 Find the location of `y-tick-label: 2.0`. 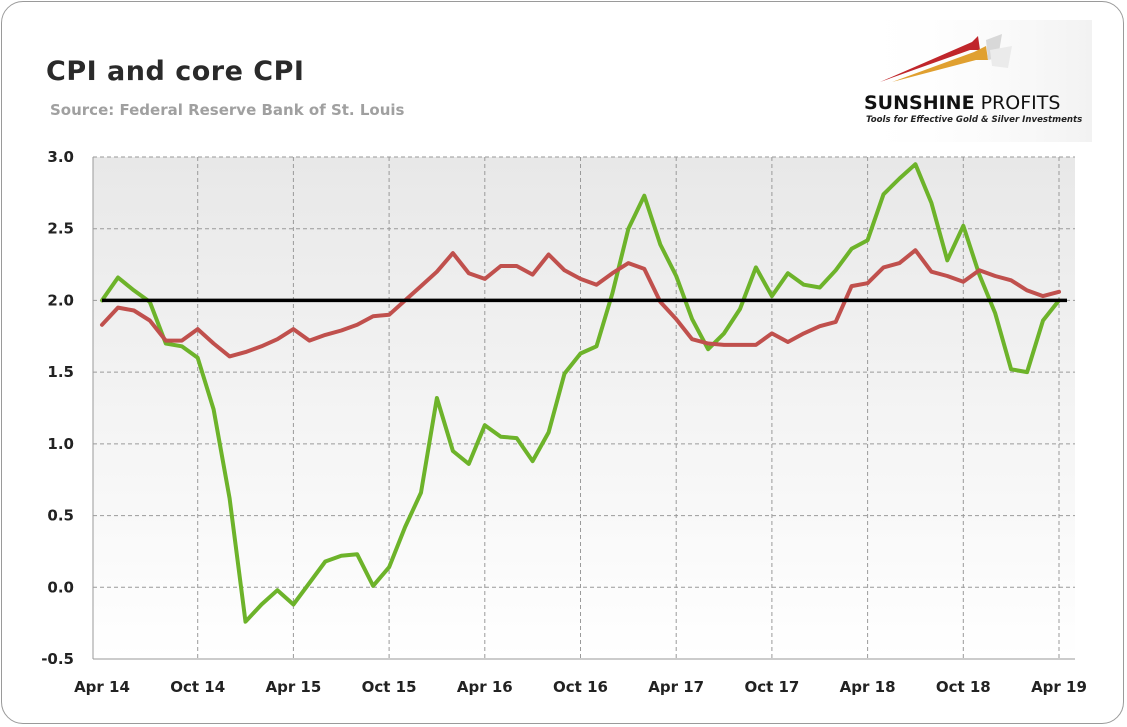

y-tick-label: 2.0 is located at coordinates (60, 300).